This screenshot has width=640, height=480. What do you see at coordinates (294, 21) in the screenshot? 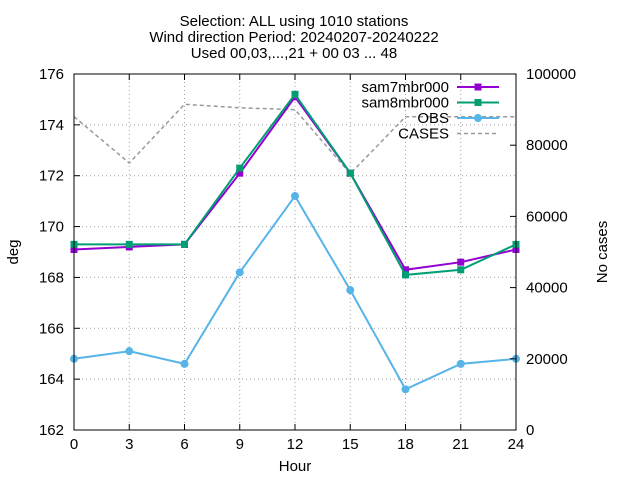
I see `title-line: Selection: ALL using 1010 stations` at bounding box center [294, 21].